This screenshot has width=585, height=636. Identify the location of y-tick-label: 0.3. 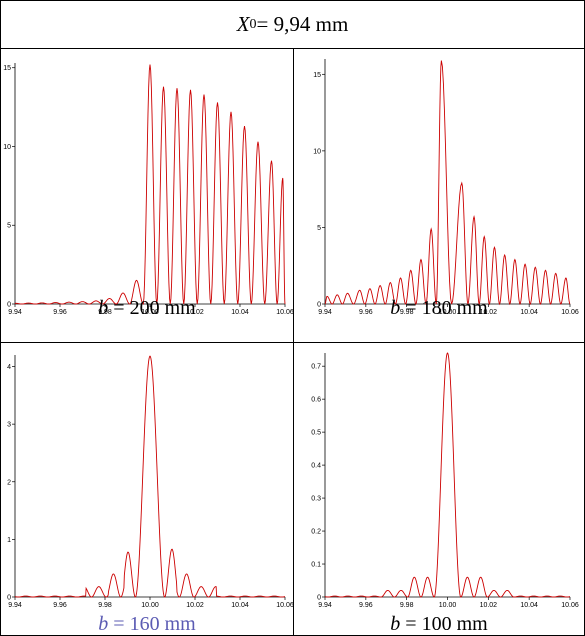
(316, 499).